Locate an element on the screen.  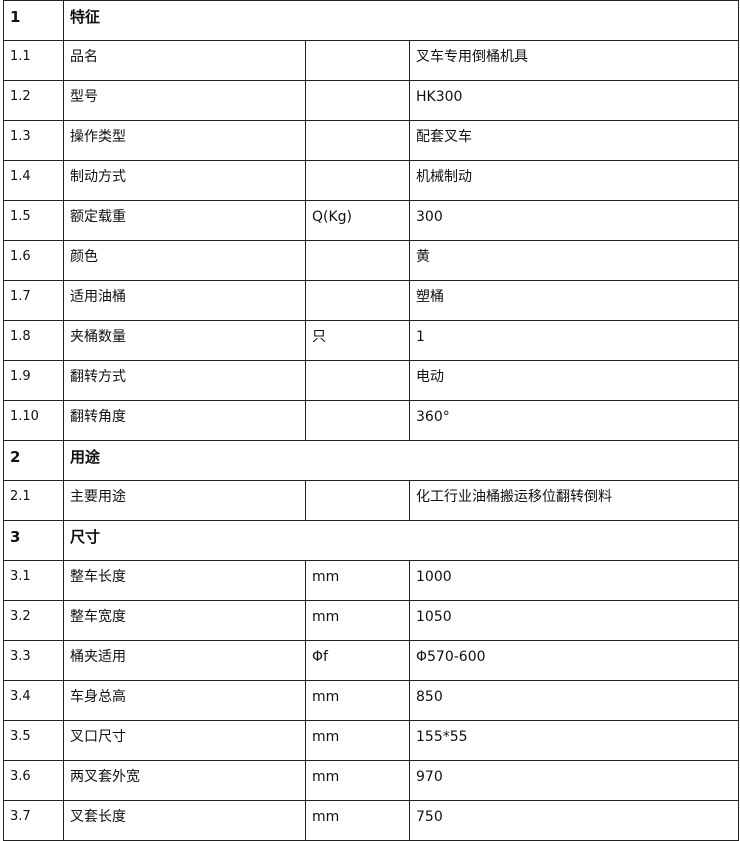
item-number: 1.5 is located at coordinates (33, 220).